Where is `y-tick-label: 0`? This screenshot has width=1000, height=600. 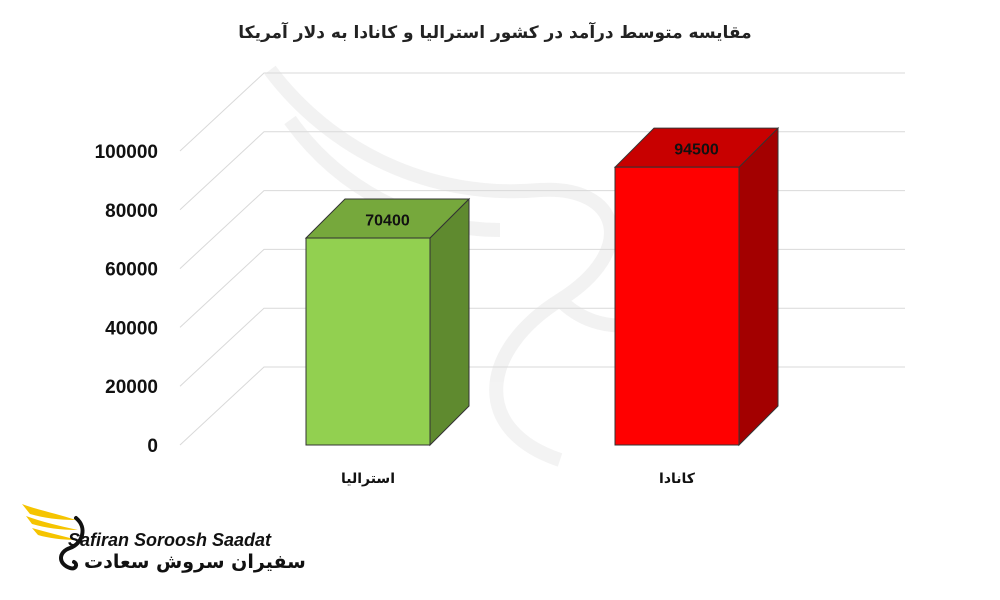 y-tick-label: 0 is located at coordinates (152, 446).